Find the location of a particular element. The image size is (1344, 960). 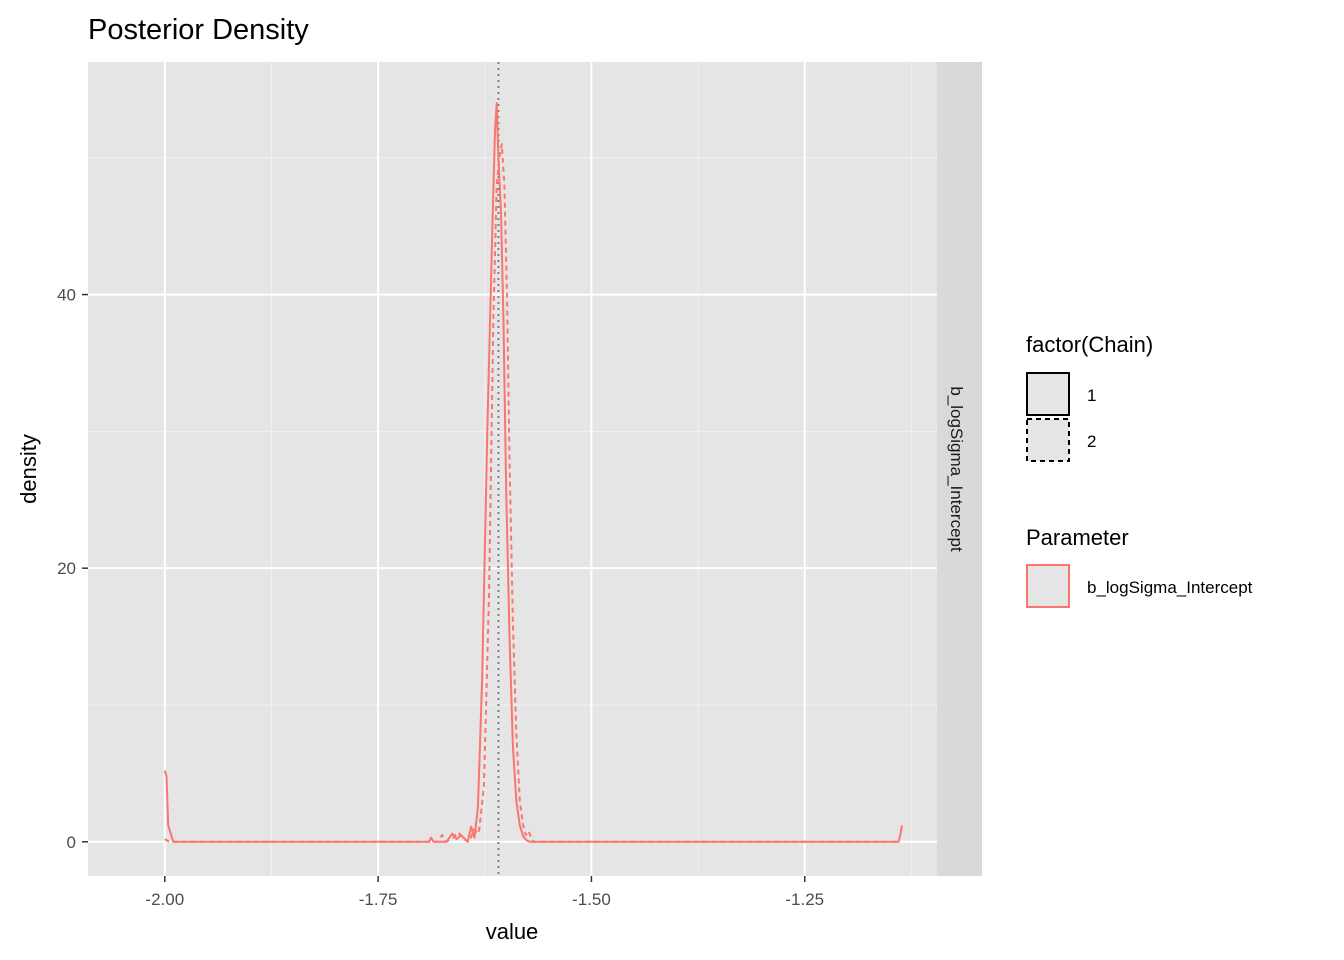

legend-parameter: Parameter b_logSigma_Intercept is located at coordinates (1139, 566).